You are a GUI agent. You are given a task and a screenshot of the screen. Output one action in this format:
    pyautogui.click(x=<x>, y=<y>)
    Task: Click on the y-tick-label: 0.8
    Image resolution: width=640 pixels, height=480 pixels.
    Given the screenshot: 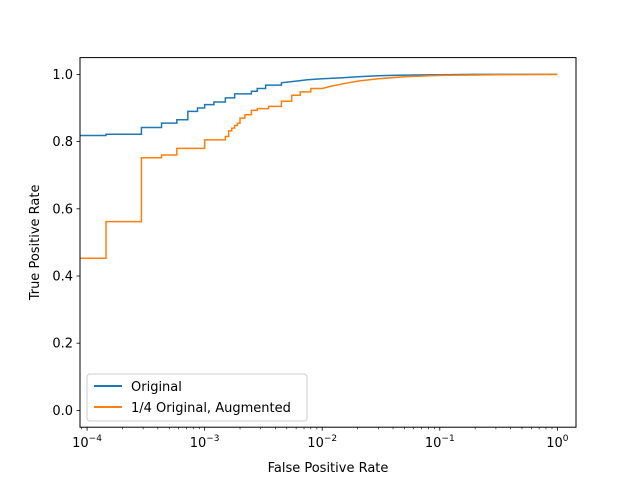 What is the action you would take?
    pyautogui.click(x=62, y=142)
    